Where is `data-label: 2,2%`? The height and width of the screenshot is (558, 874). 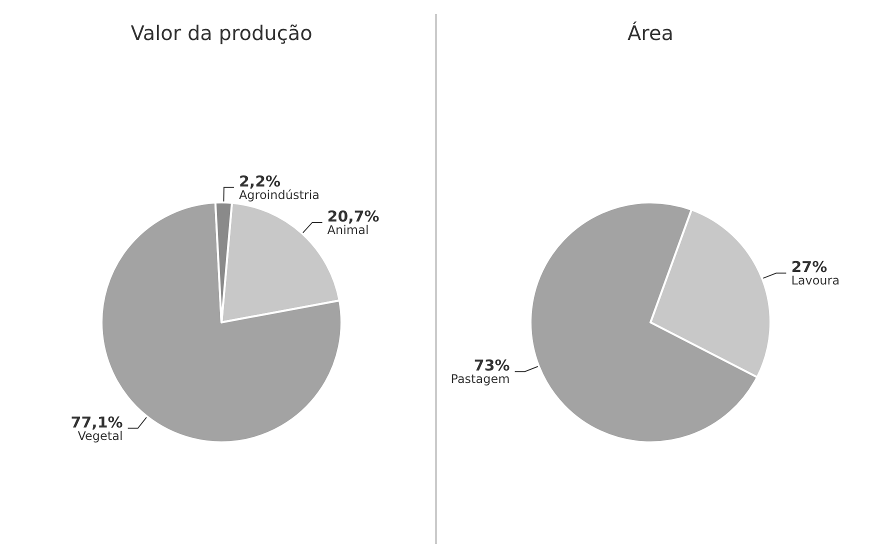
data-label: 2,2% is located at coordinates (259, 181).